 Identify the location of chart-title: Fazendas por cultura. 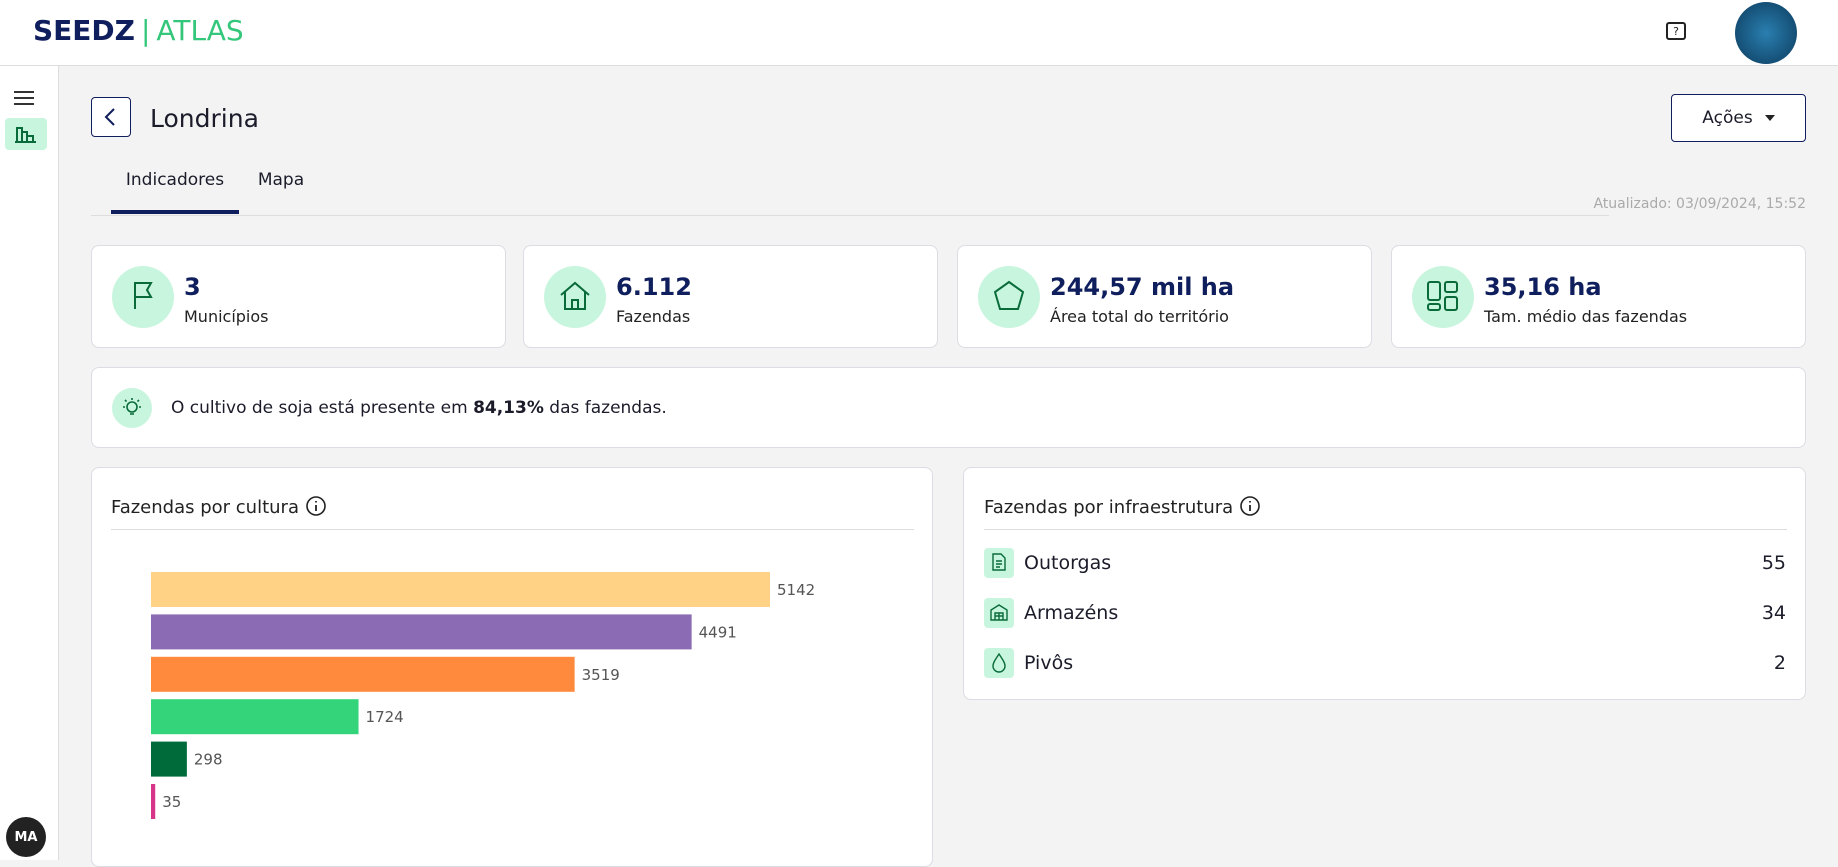
(219, 506).